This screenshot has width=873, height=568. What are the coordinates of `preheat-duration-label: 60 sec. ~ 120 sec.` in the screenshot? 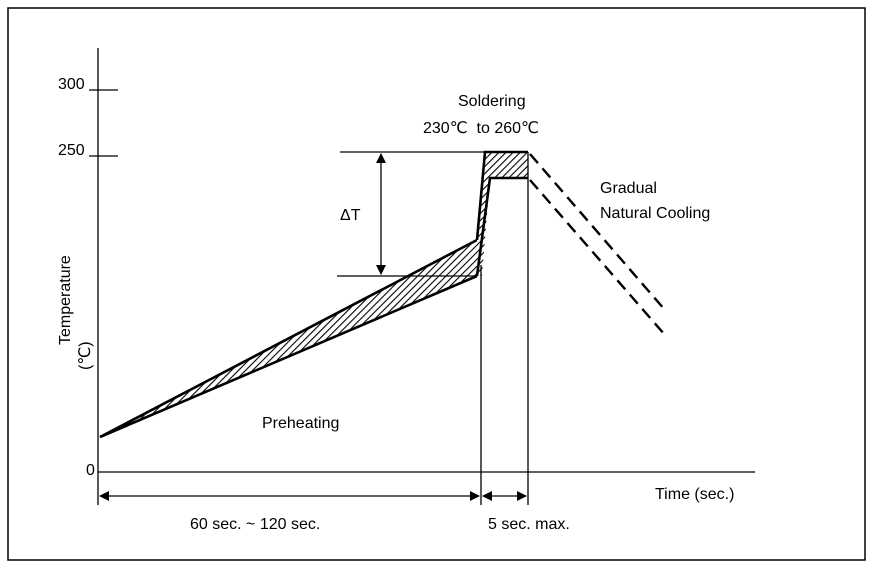 It's located at (255, 524).